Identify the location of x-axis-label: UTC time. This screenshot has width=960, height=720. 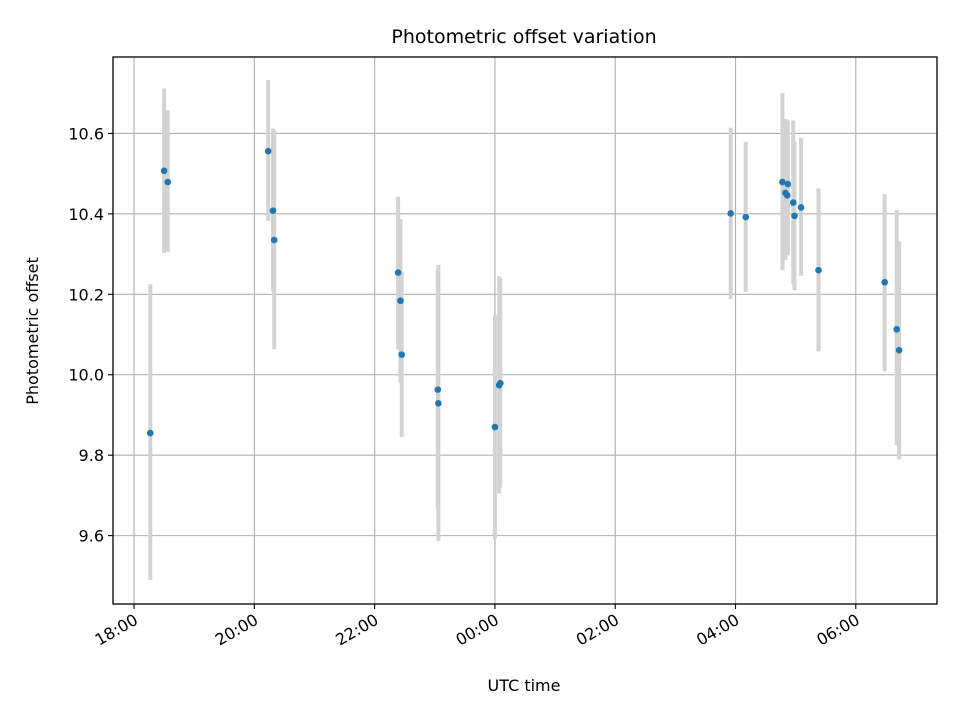
(524, 685).